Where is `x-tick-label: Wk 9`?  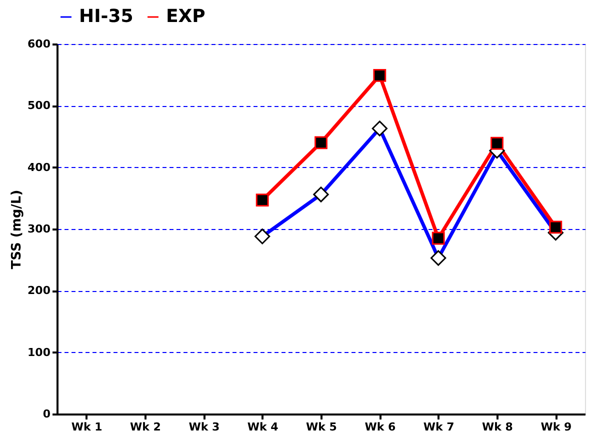
x-tick-label: Wk 9 is located at coordinates (556, 427).